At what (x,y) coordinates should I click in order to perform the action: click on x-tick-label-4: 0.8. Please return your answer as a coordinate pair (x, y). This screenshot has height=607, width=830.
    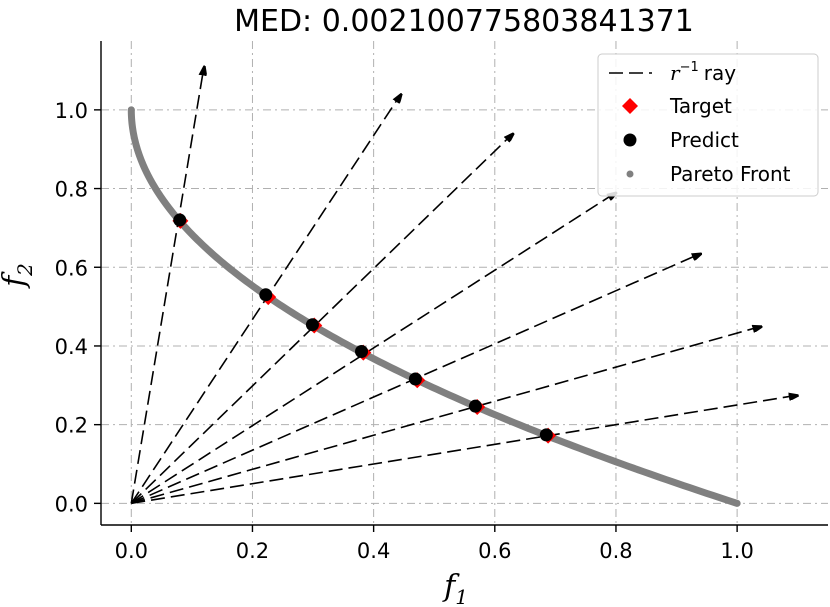
    Looking at the image, I should click on (615, 551).